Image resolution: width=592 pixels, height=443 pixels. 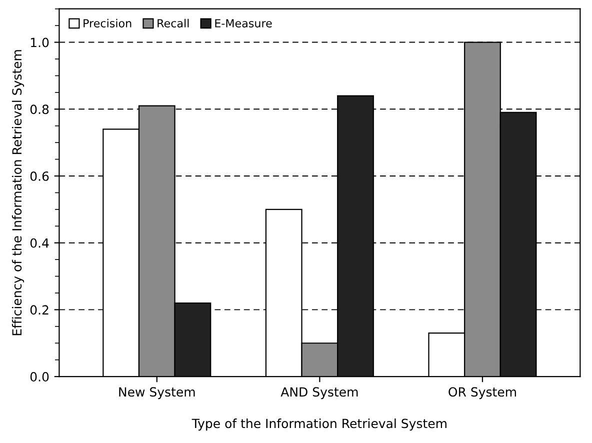 I want to click on y-tick-label: 0.0, so click(x=39, y=377).